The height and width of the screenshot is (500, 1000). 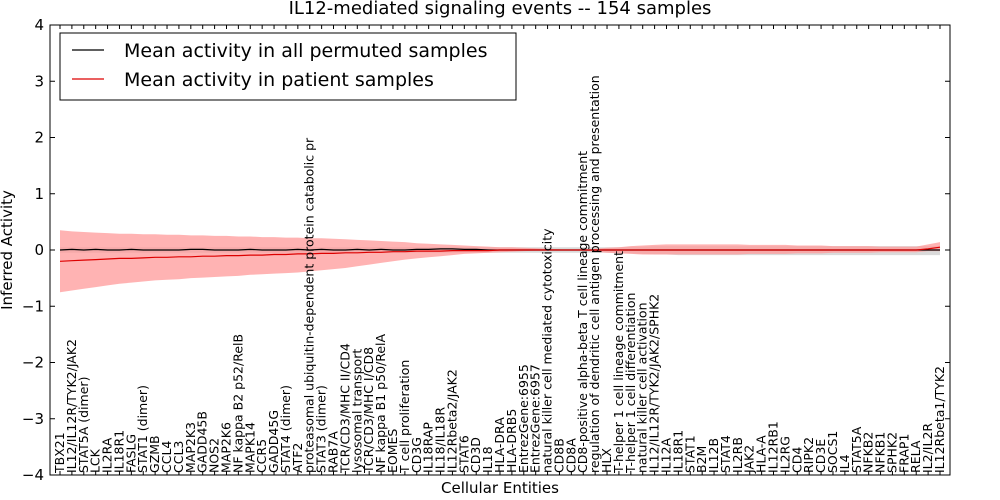 I want to click on x-category-label: FASLG, so click(x=130, y=453).